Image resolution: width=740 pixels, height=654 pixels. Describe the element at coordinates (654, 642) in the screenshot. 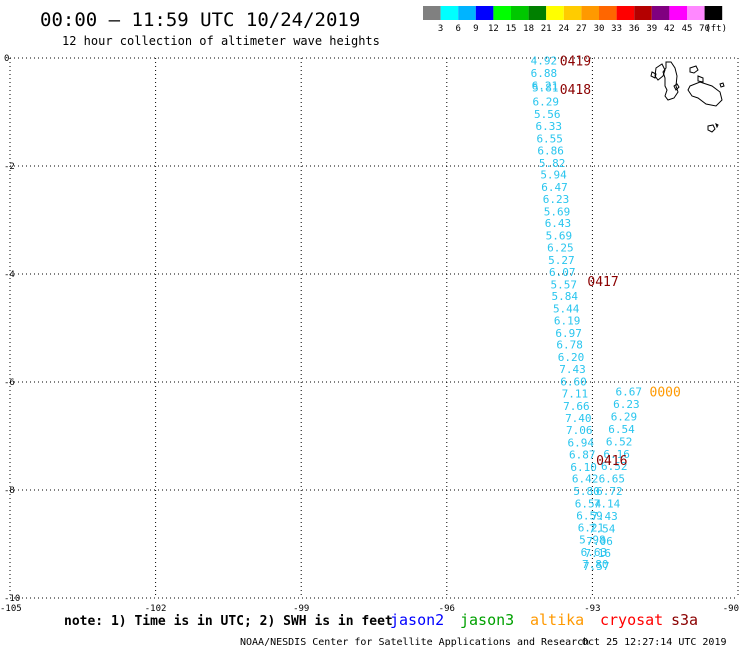

I see `timestamp-text: Oct 25 12:27:14 UTC 2019` at that location.